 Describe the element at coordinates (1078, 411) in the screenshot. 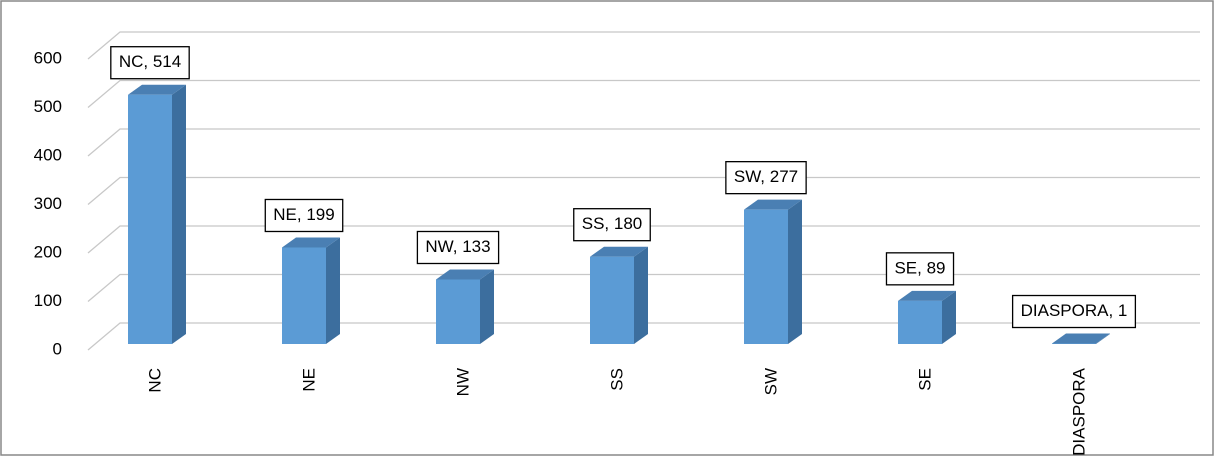

I see `x-tick-label: DIASPORA` at that location.